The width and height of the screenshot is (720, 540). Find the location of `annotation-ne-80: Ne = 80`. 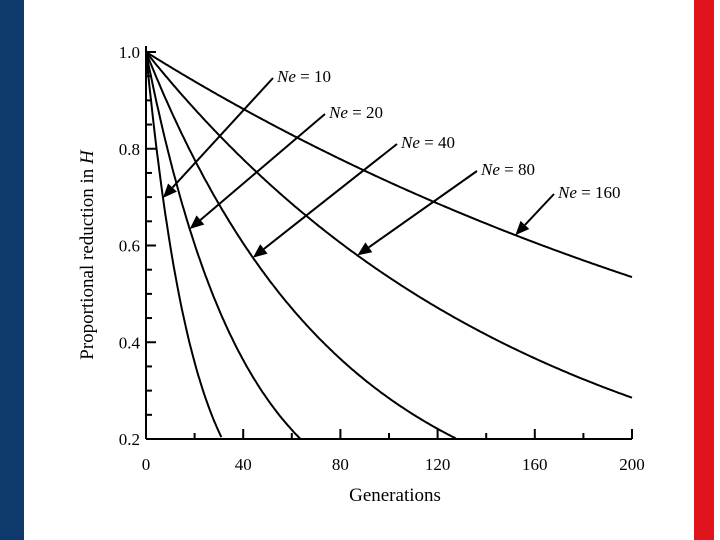

annotation-ne-80: Ne = 80 is located at coordinates (446, 208).